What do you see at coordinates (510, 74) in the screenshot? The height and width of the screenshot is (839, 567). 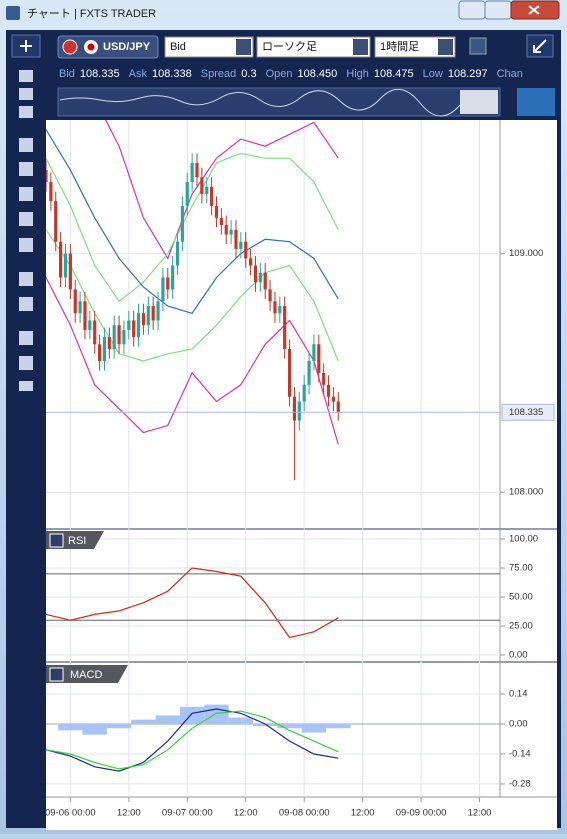 I see `quote-label: Chan` at bounding box center [510, 74].